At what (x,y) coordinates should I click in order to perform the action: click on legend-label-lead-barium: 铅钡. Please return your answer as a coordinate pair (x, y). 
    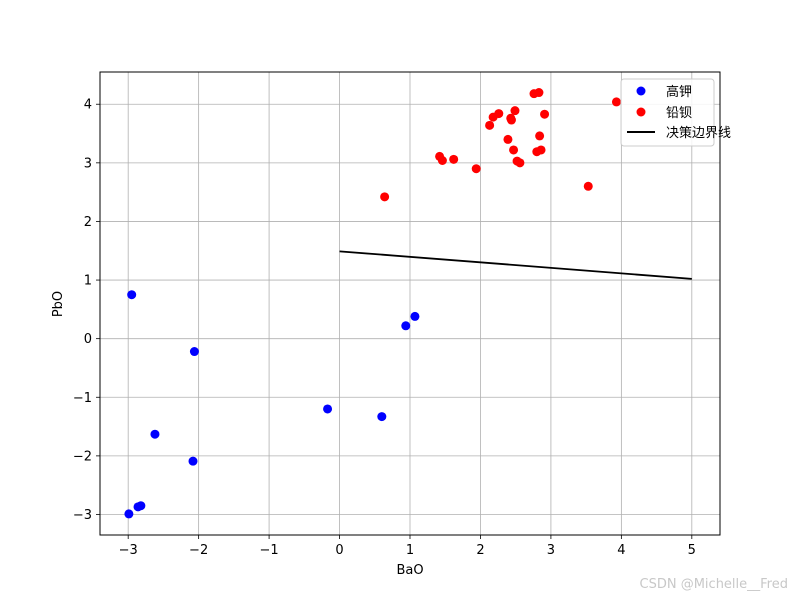
    Looking at the image, I should click on (679, 113).